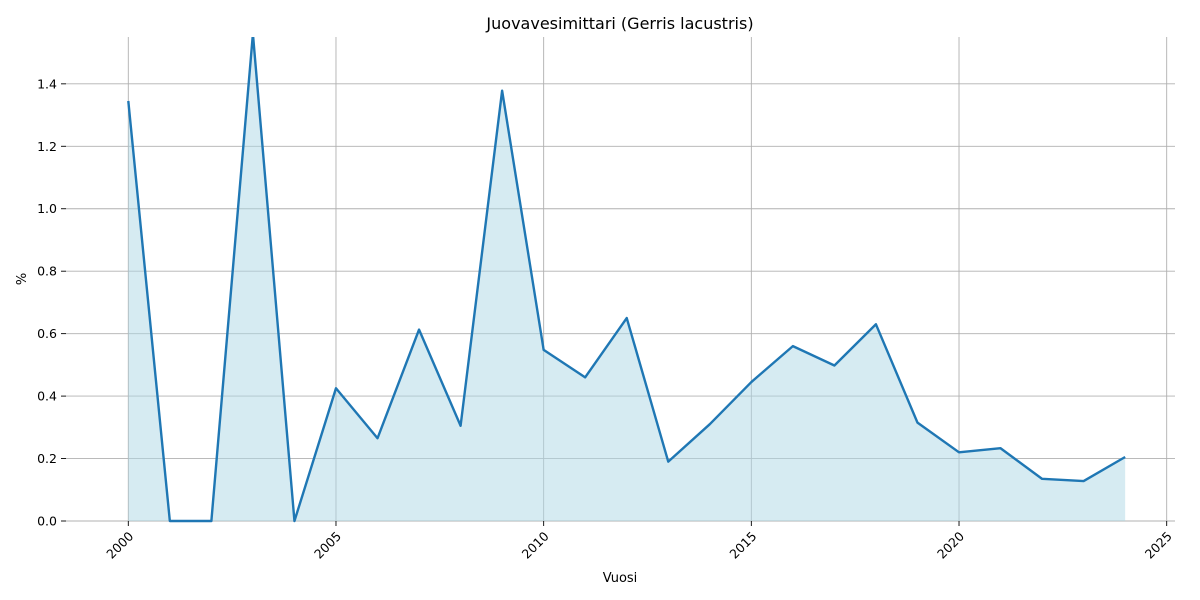  I want to click on y-tick-label: 1.0, so click(47, 208).